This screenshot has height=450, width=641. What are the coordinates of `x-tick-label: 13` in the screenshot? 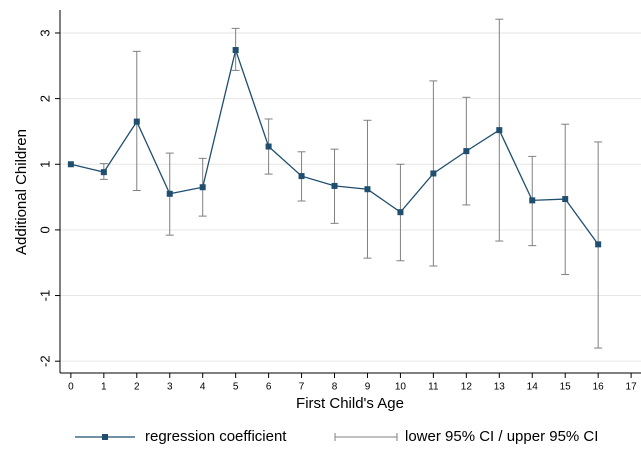 It's located at (500, 387).